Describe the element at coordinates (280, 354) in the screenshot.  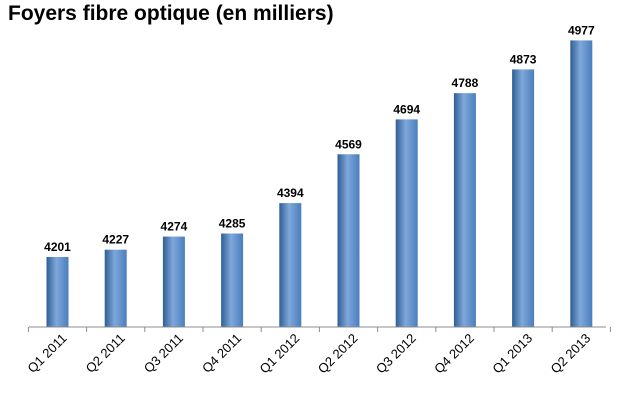
I see `x-tick-label: Q1 2012` at that location.